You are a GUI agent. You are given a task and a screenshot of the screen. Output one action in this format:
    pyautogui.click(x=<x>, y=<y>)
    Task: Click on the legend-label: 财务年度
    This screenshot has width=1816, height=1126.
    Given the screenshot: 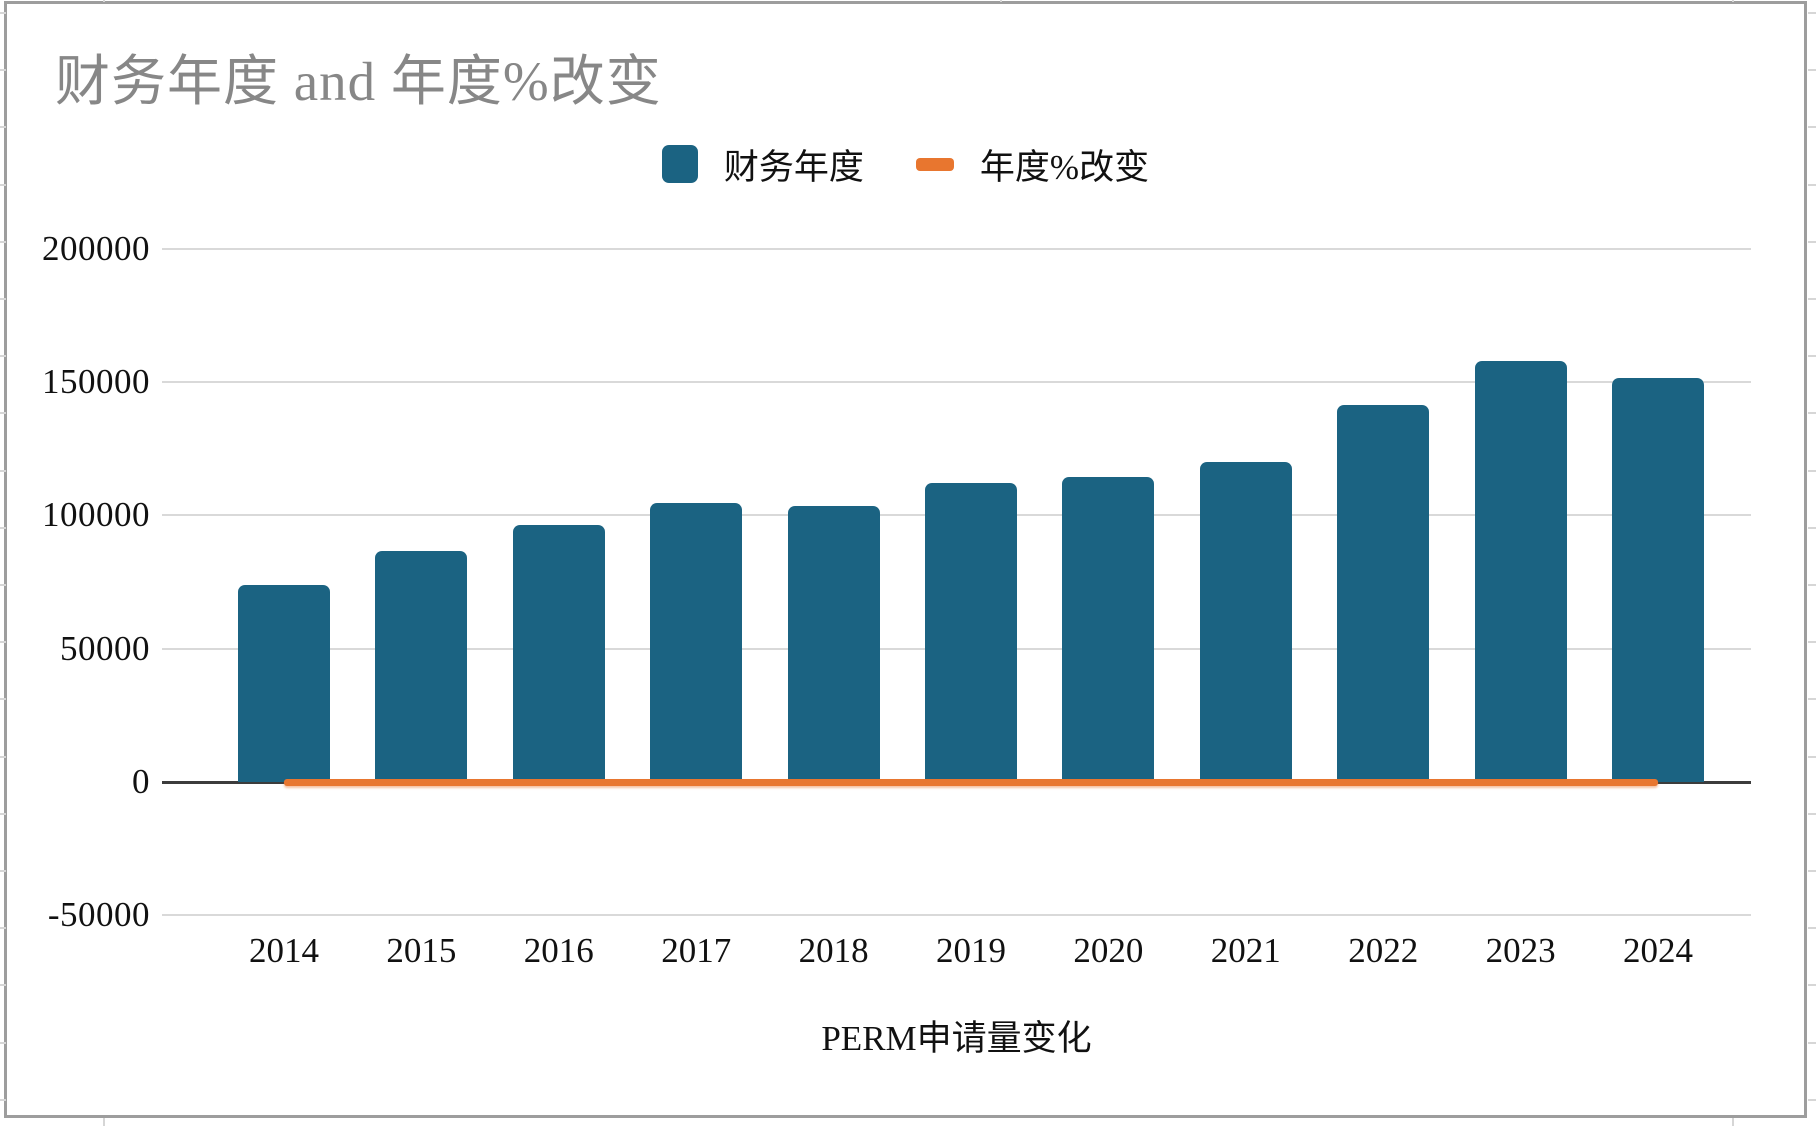 What is the action you would take?
    pyautogui.click(x=793, y=167)
    